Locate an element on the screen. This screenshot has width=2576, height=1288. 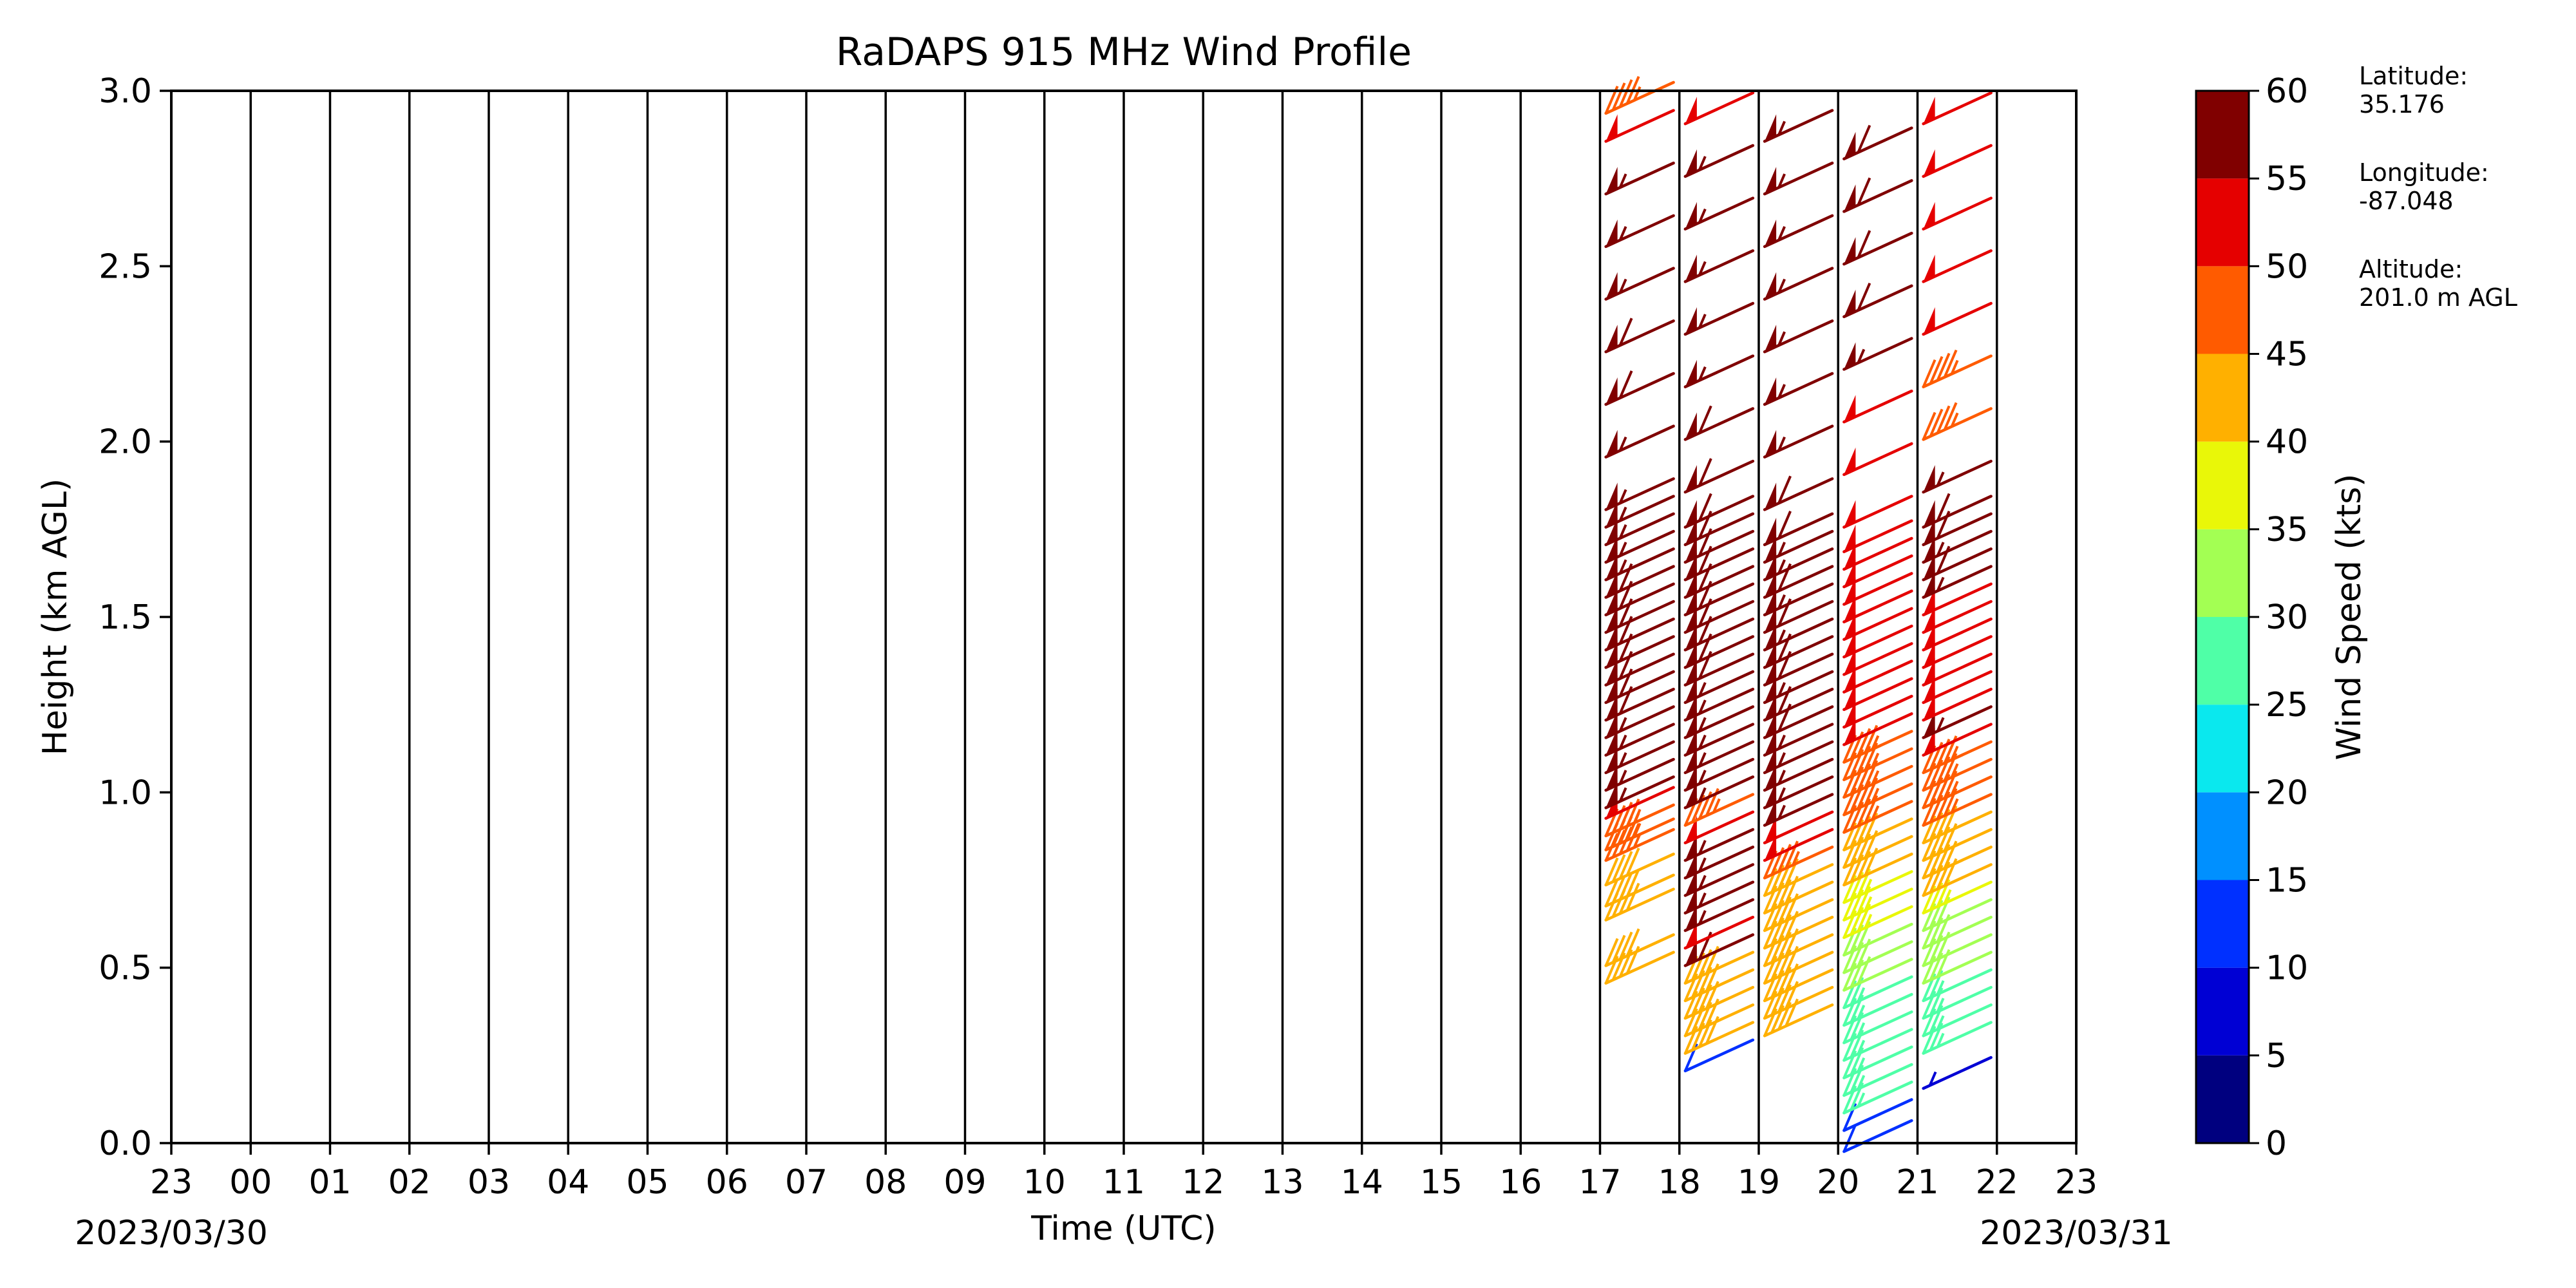
altitude-label: Altitude: is located at coordinates (2411, 269).